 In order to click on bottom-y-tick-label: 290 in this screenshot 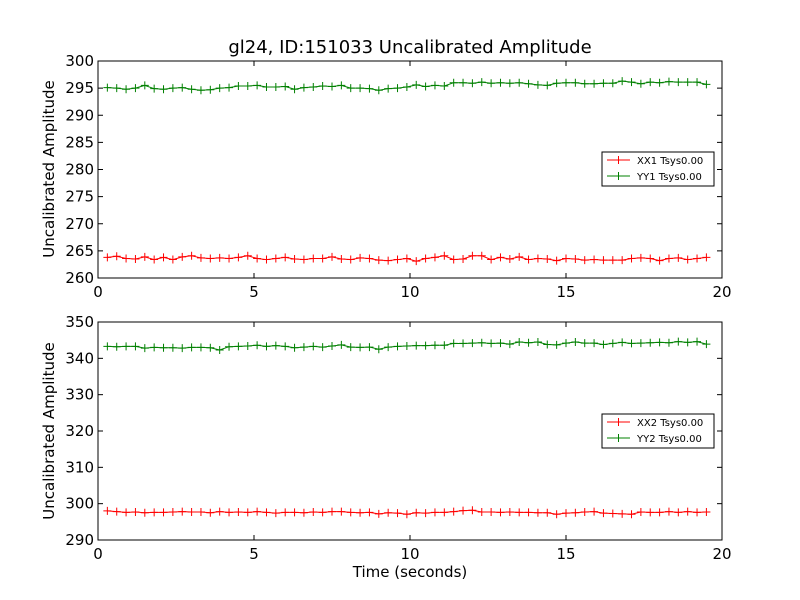, I will do `click(79, 540)`.